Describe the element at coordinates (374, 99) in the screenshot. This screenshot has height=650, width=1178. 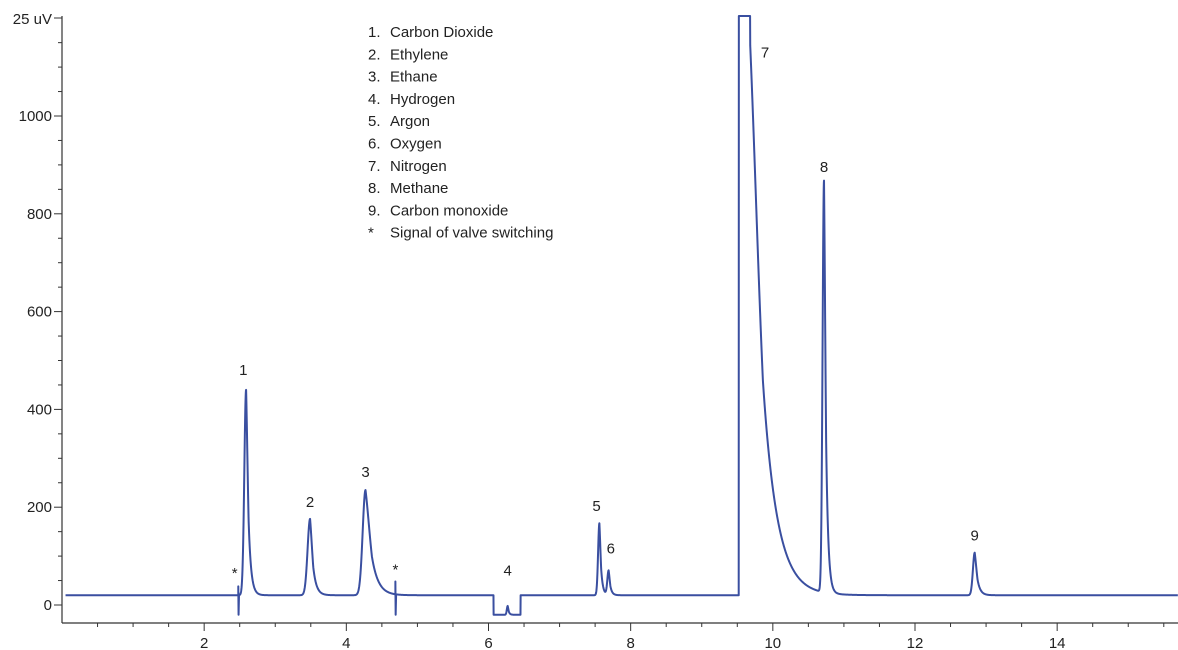
I see `legend-entry-number: 4.` at that location.